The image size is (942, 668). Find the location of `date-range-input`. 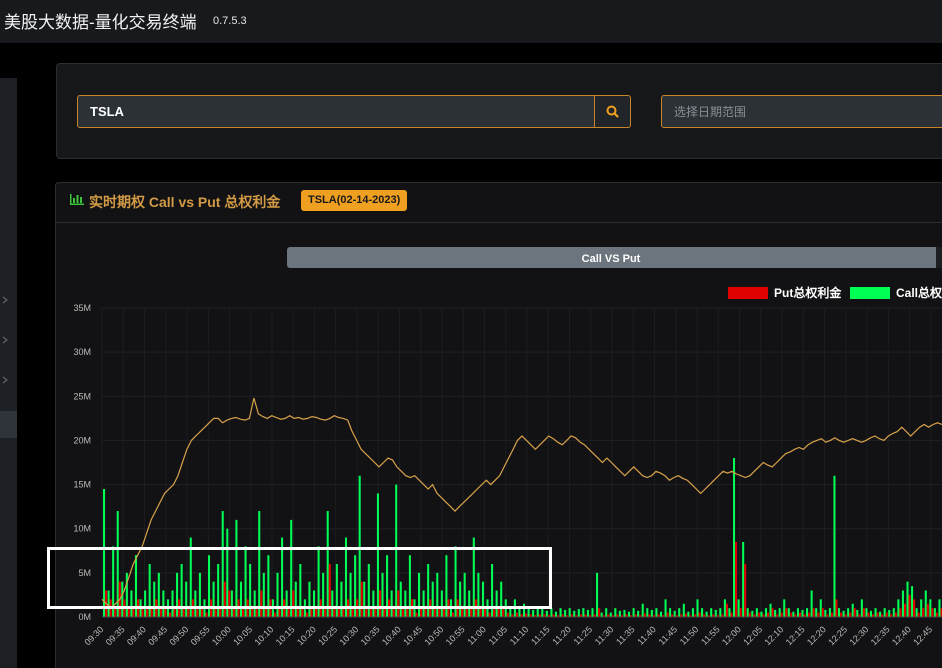

date-range-input is located at coordinates (801, 111).